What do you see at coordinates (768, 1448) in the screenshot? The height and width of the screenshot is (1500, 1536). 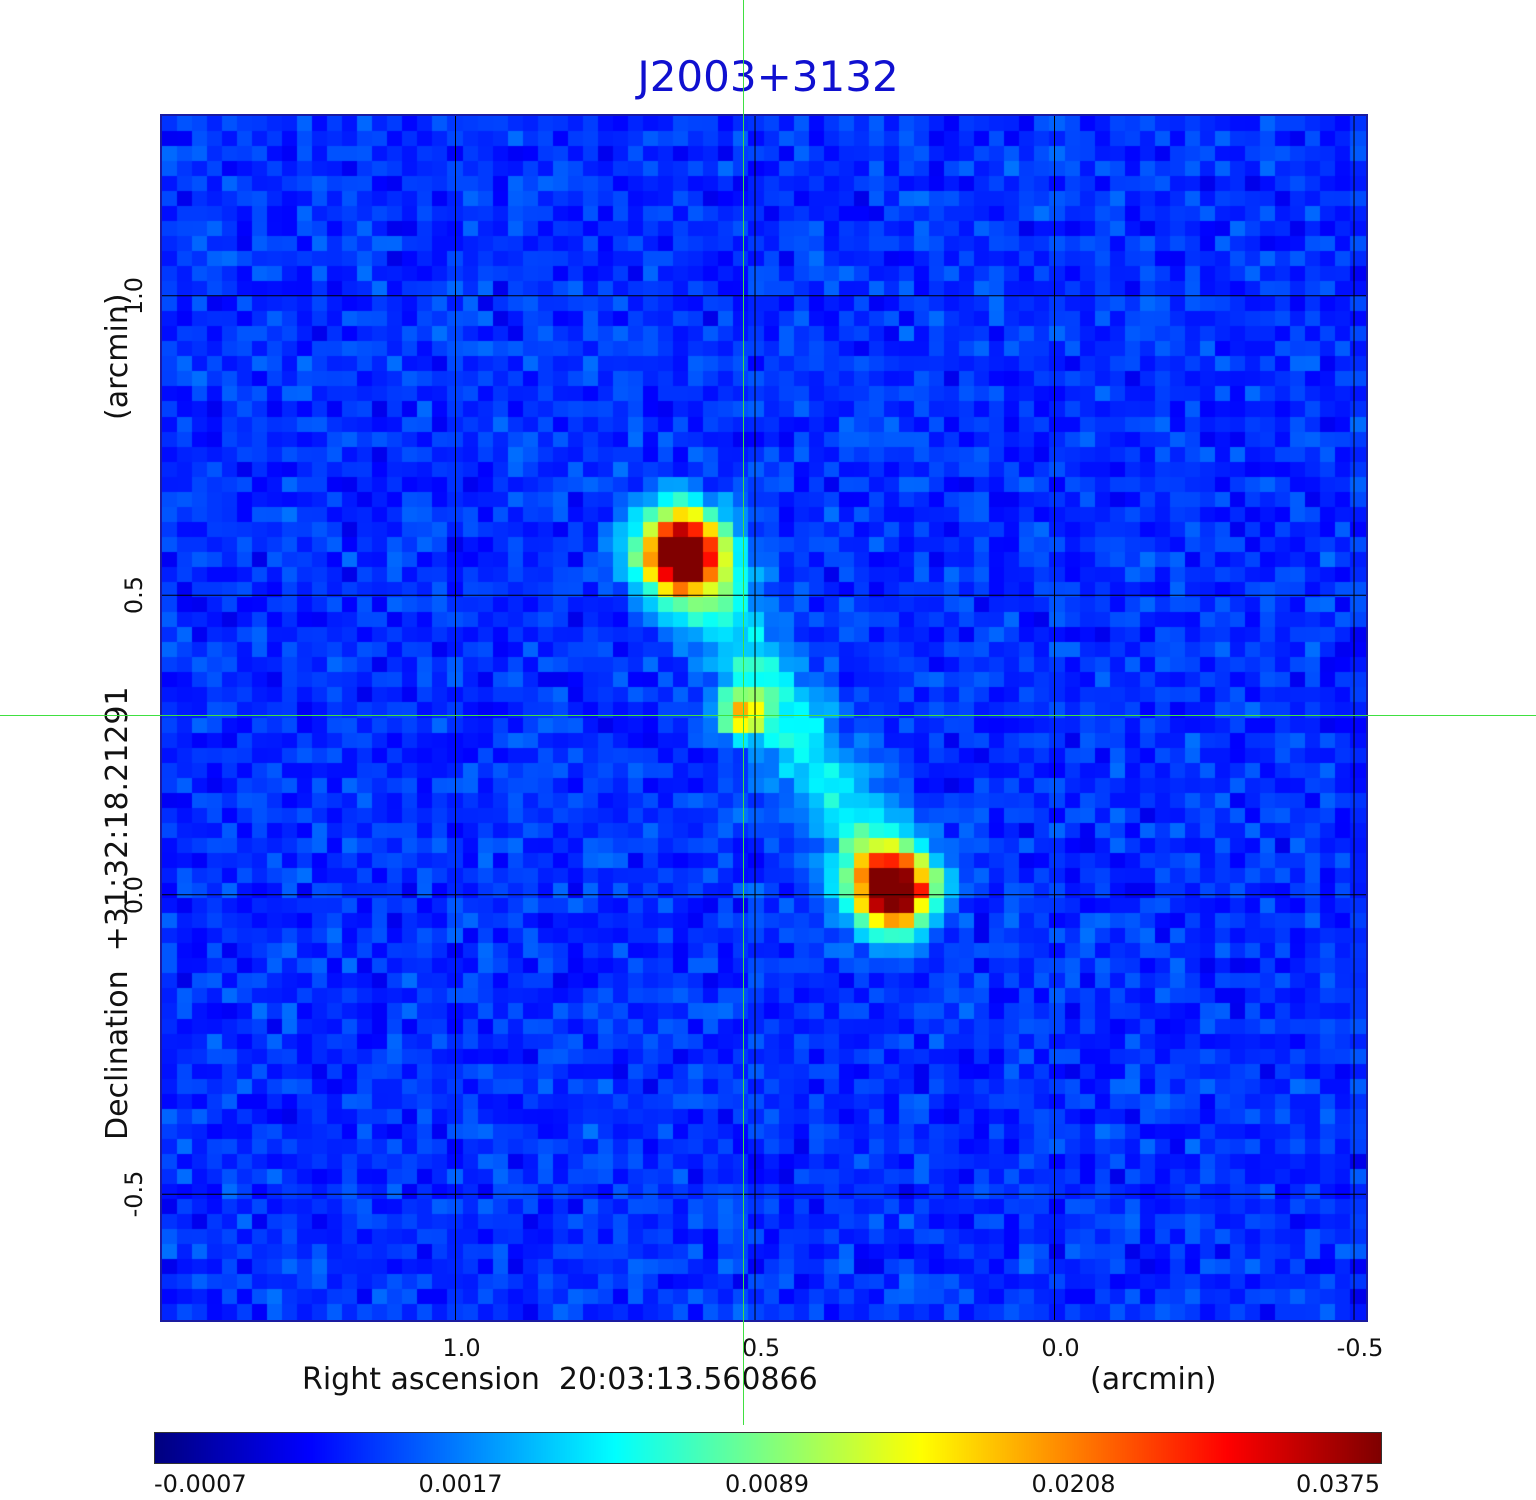 I see `colorbar` at bounding box center [768, 1448].